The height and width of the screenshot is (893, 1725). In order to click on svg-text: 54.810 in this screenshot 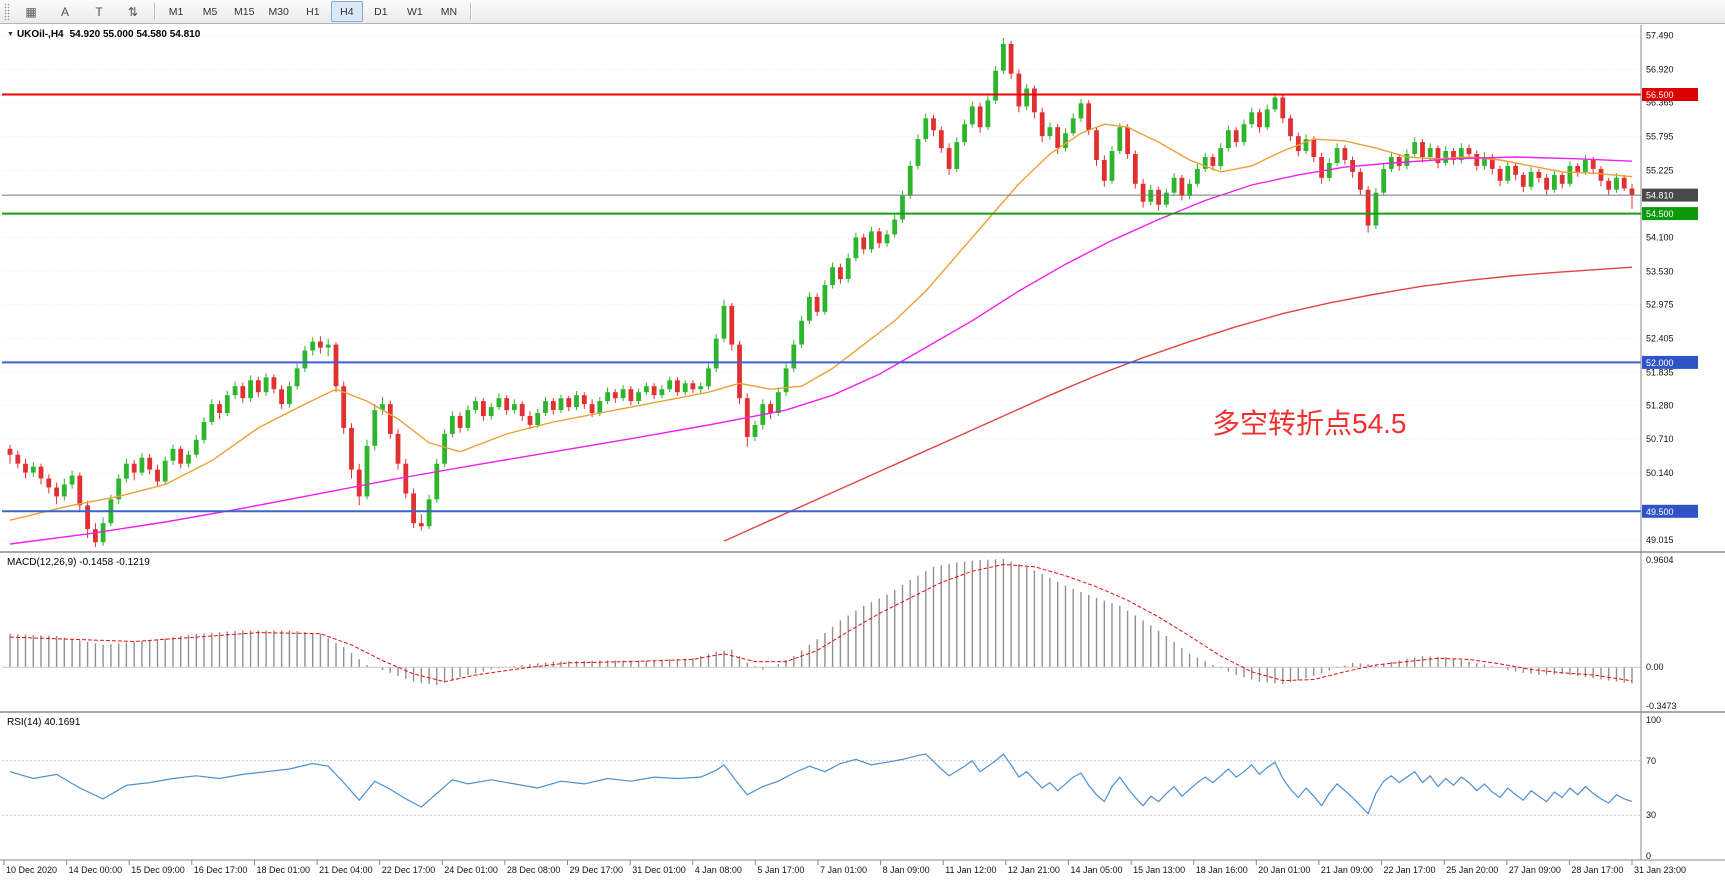, I will do `click(1660, 196)`.